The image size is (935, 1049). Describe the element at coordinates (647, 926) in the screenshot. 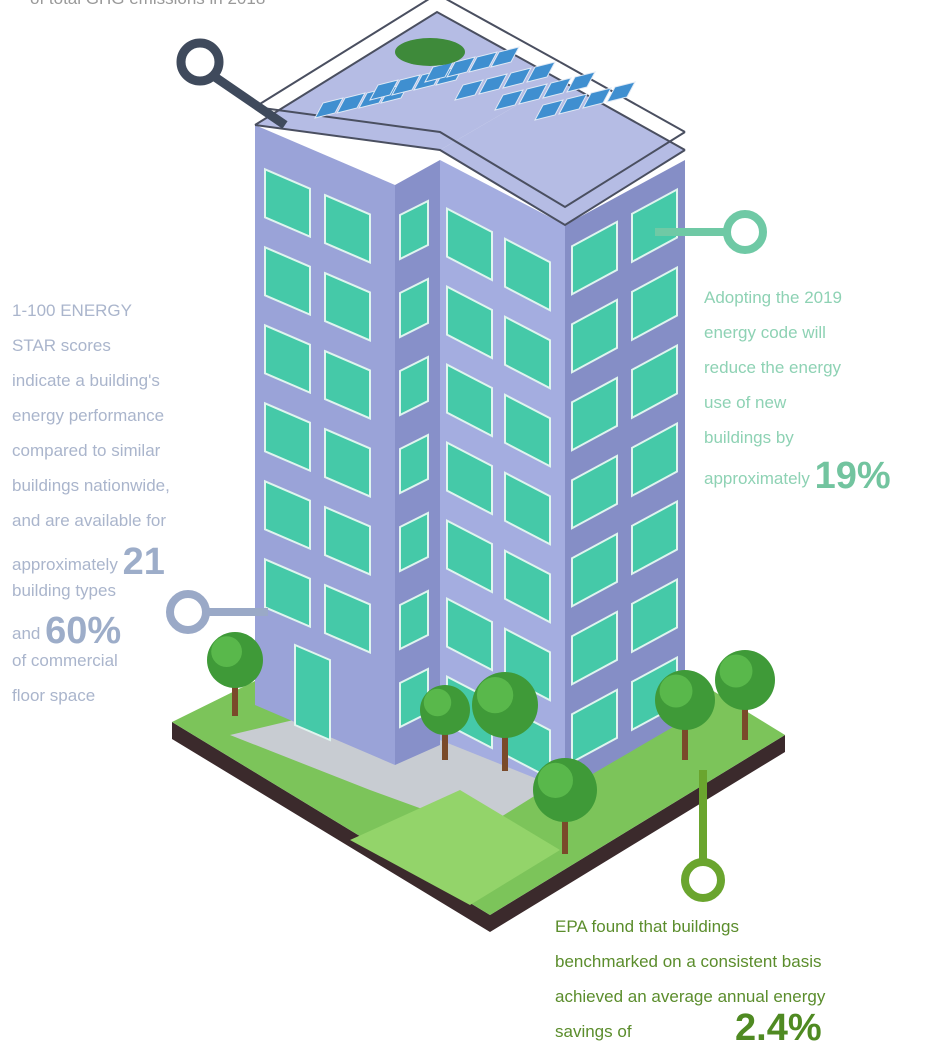

I see `bottom-line: EPA found that buildings` at that location.